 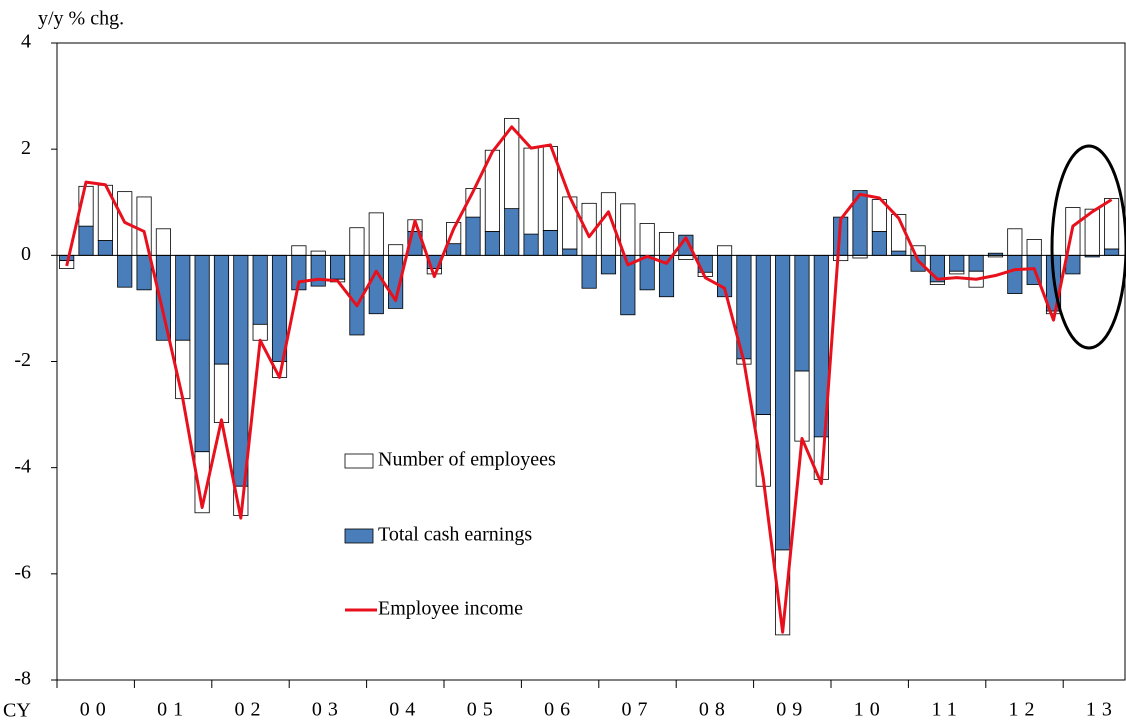 I want to click on x-tick-label: 04, so click(x=405, y=710).